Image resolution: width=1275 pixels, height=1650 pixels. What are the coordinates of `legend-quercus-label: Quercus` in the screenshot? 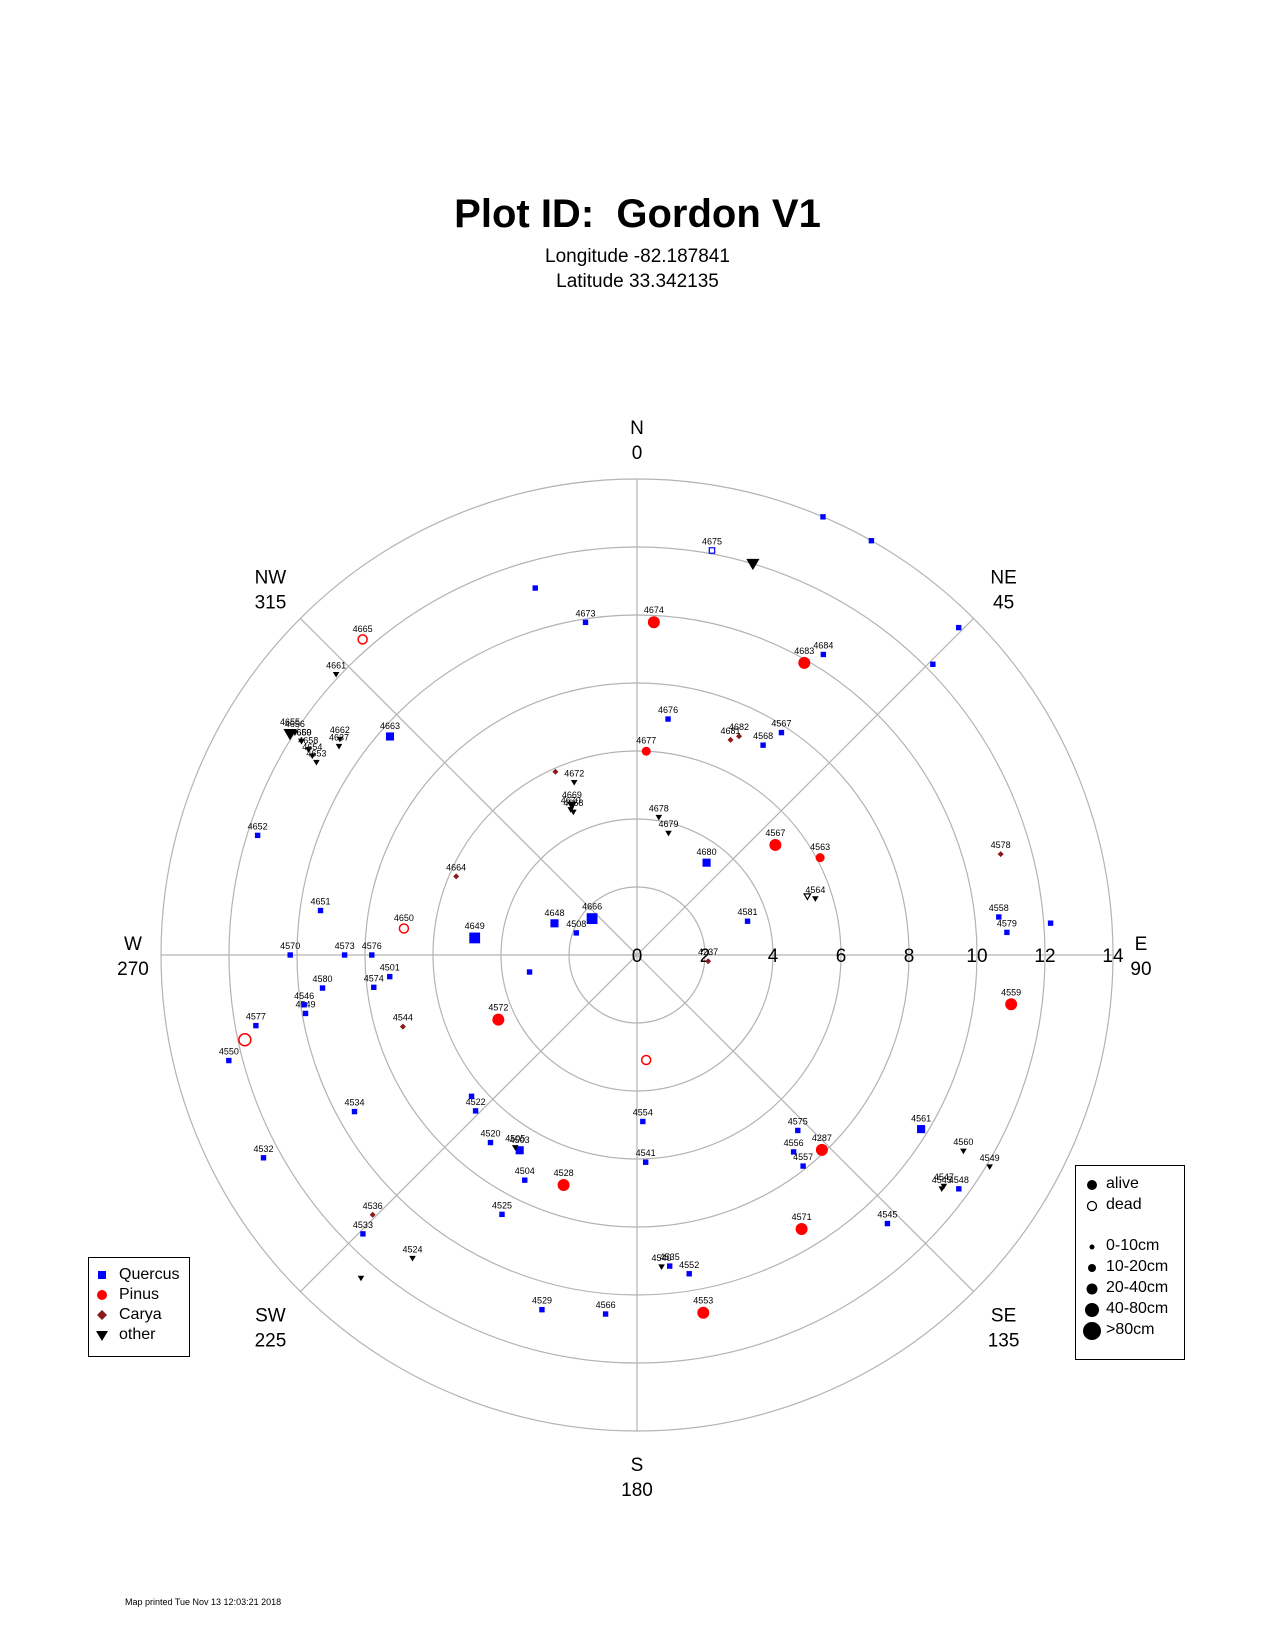 It's located at (149, 1274).